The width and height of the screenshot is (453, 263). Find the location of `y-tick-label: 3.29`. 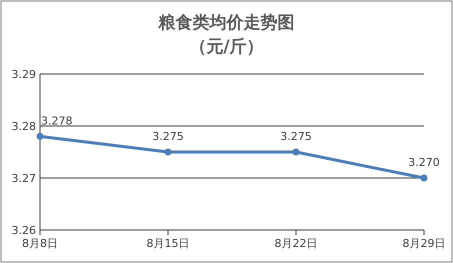

y-tick-label: 3.29 is located at coordinates (24, 74).